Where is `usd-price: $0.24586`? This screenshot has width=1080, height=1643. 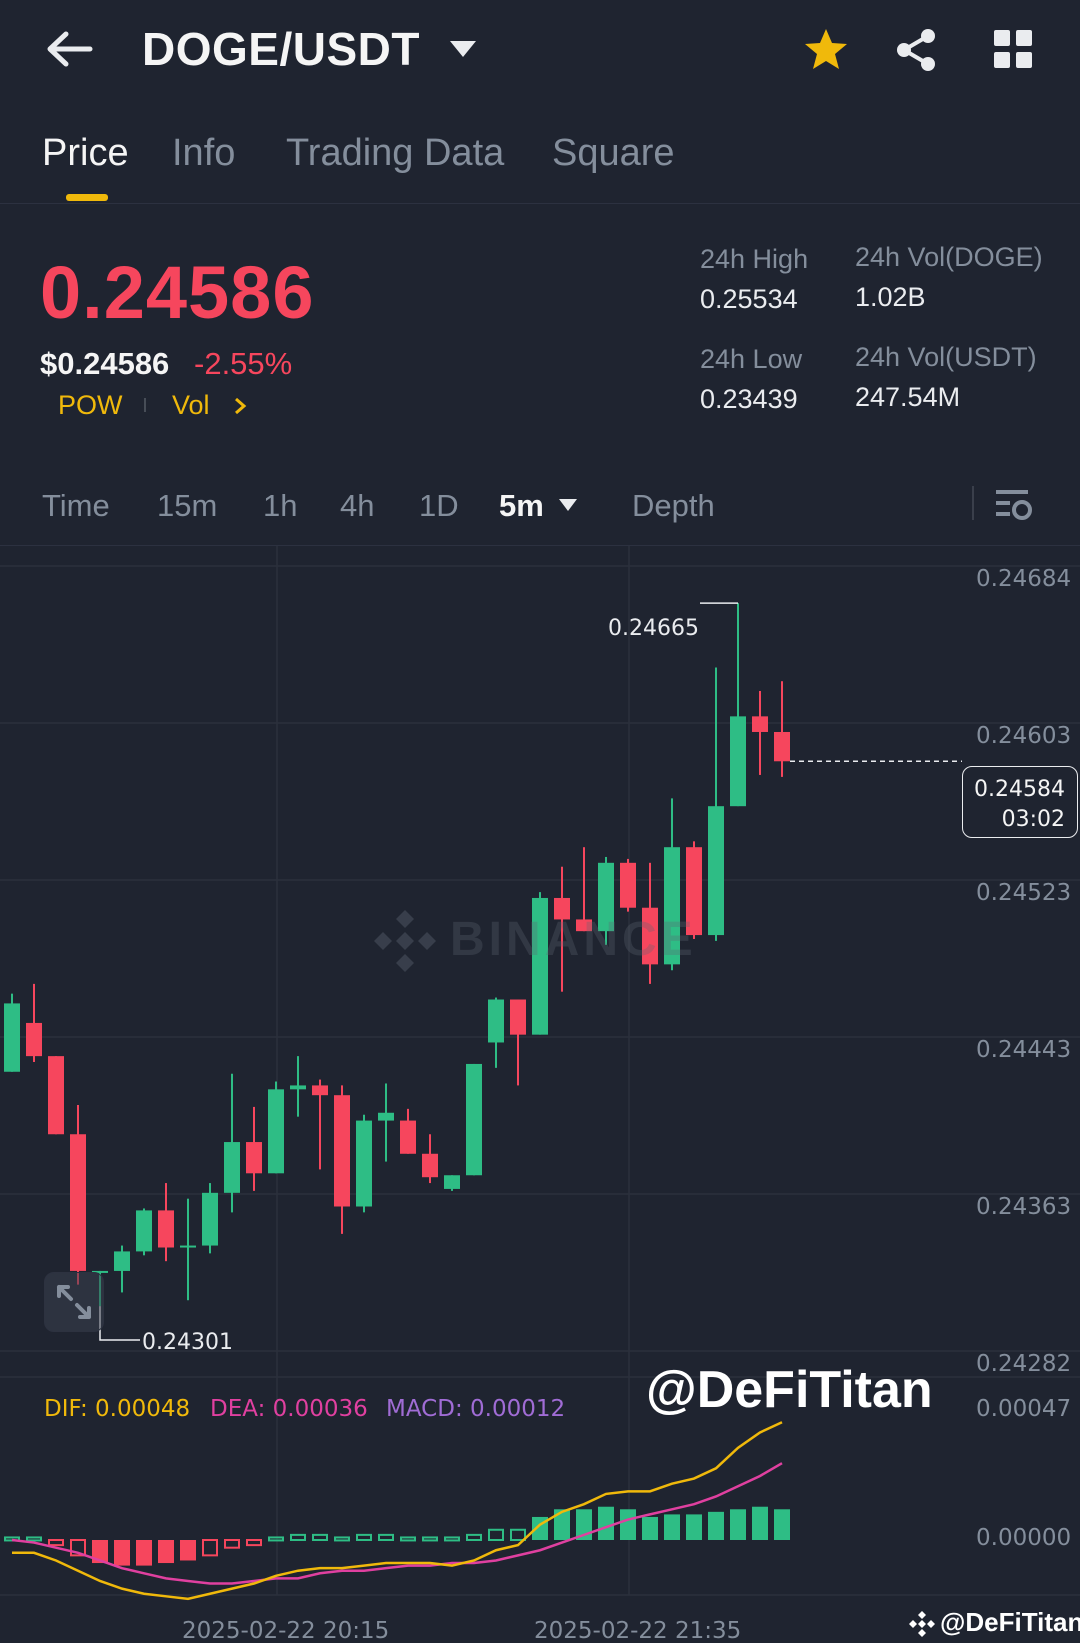 usd-price: $0.24586 is located at coordinates (105, 363).